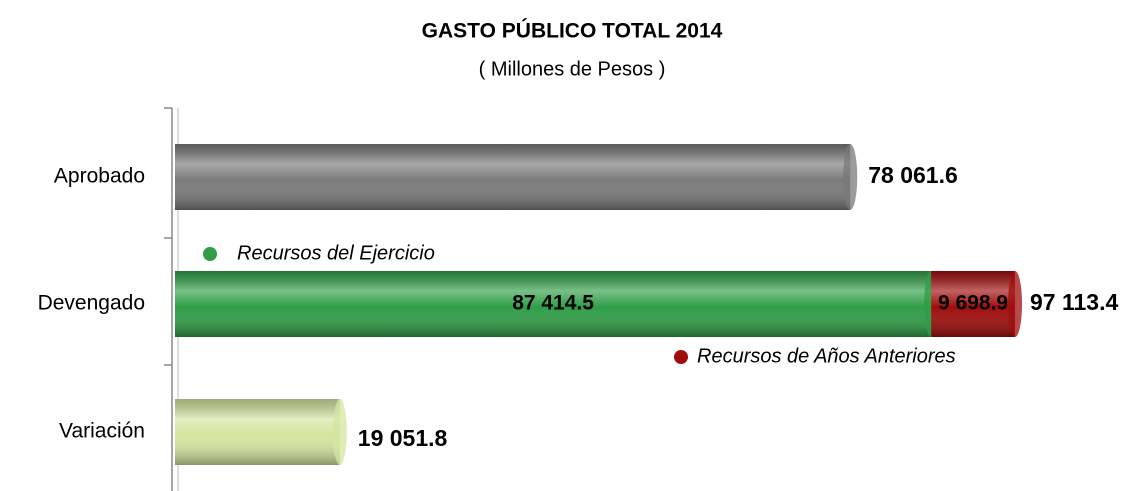  I want to click on chart-subtitle: ( Millones de Pesos ), so click(572, 69).